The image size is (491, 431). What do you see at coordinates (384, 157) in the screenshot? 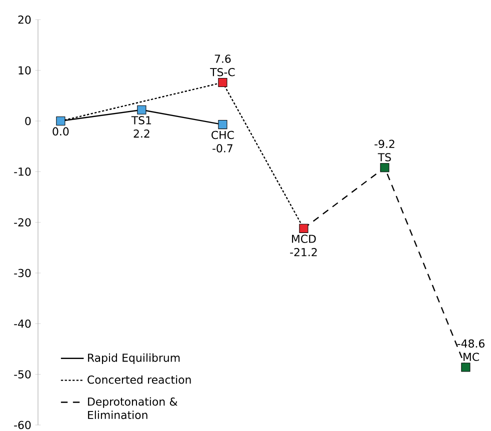
I see `annotation: TS` at bounding box center [384, 157].